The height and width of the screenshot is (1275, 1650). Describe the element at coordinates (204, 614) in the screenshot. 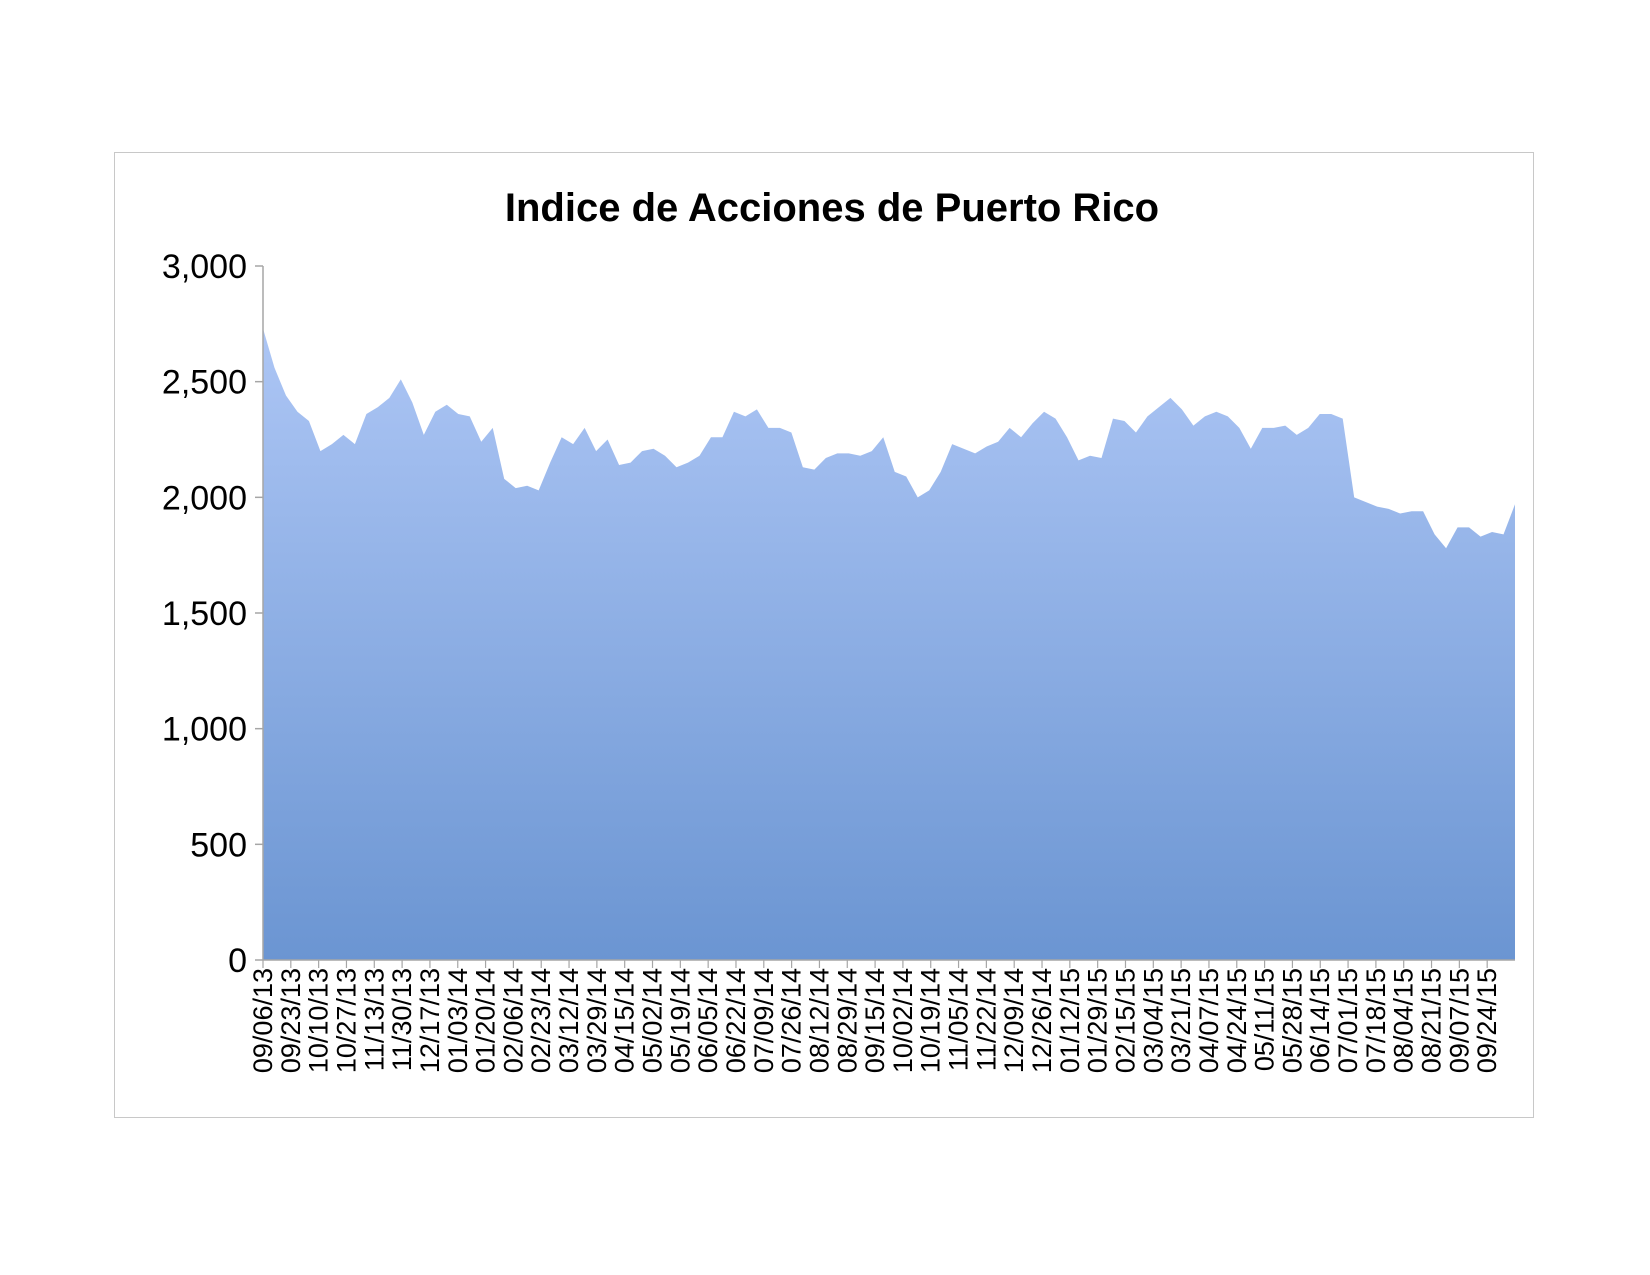

I see `y-tick-label: 1,500` at that location.